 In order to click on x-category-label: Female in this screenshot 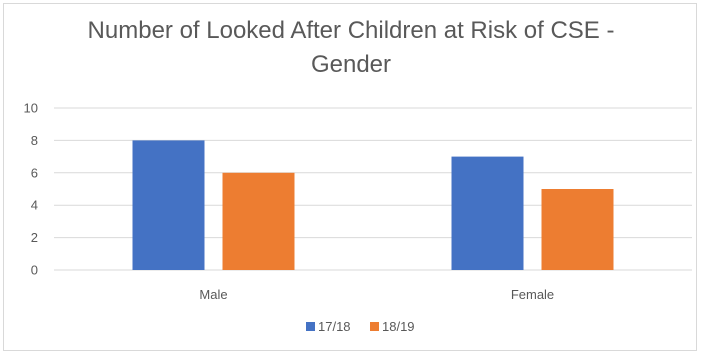, I will do `click(532, 294)`.